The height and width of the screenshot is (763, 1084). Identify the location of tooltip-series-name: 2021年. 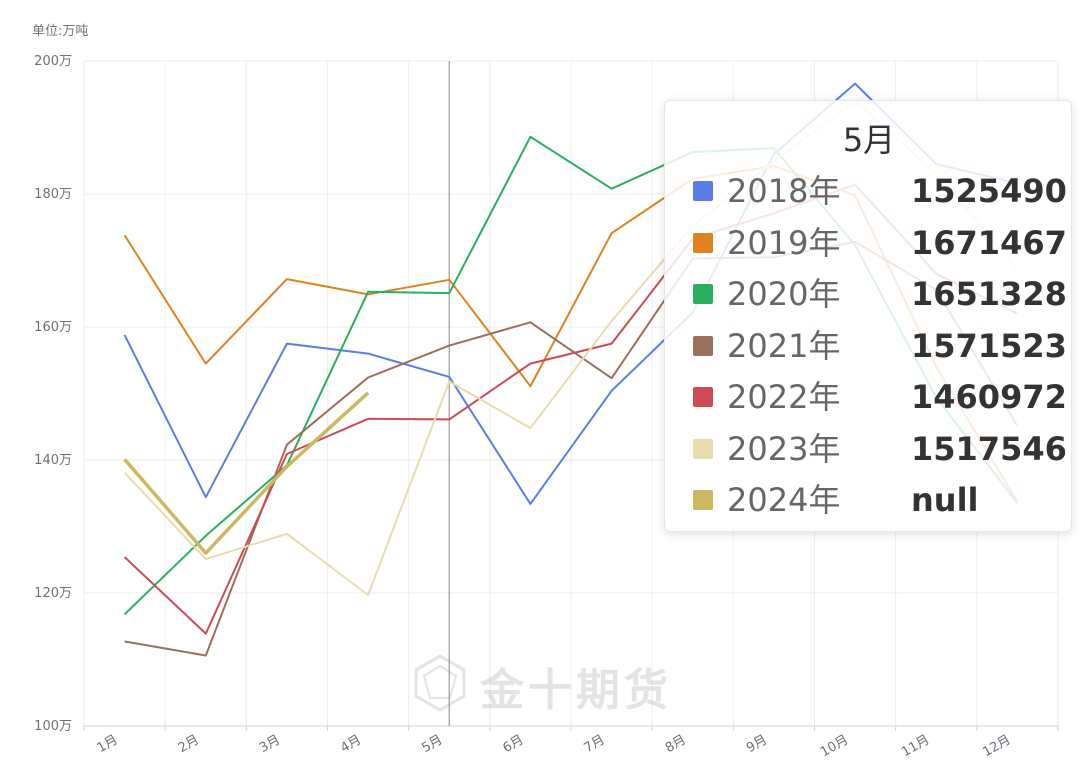
(784, 345).